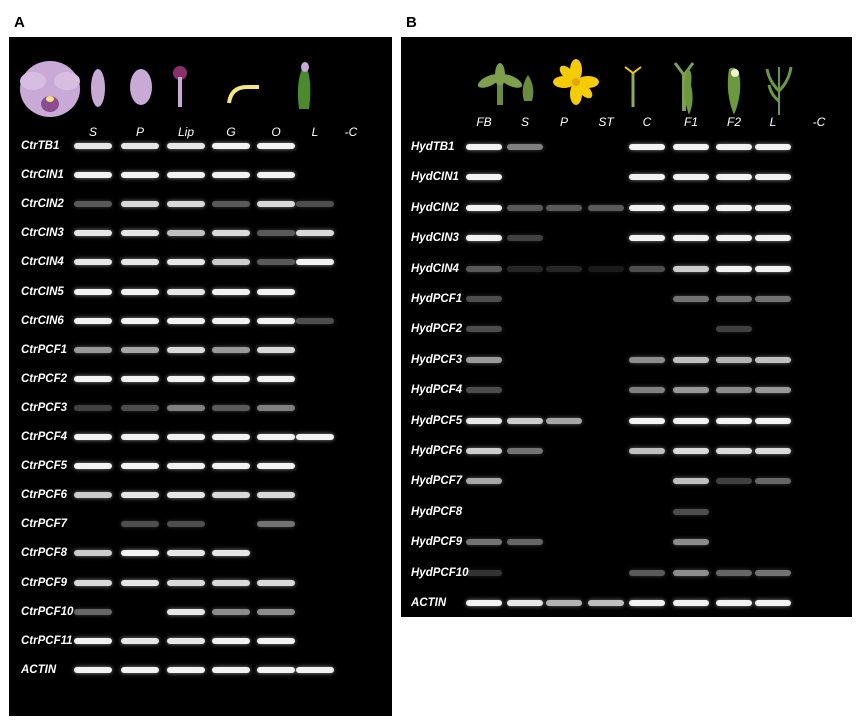 This screenshot has height=720, width=856. I want to click on panel-a-letter: A, so click(19, 22).